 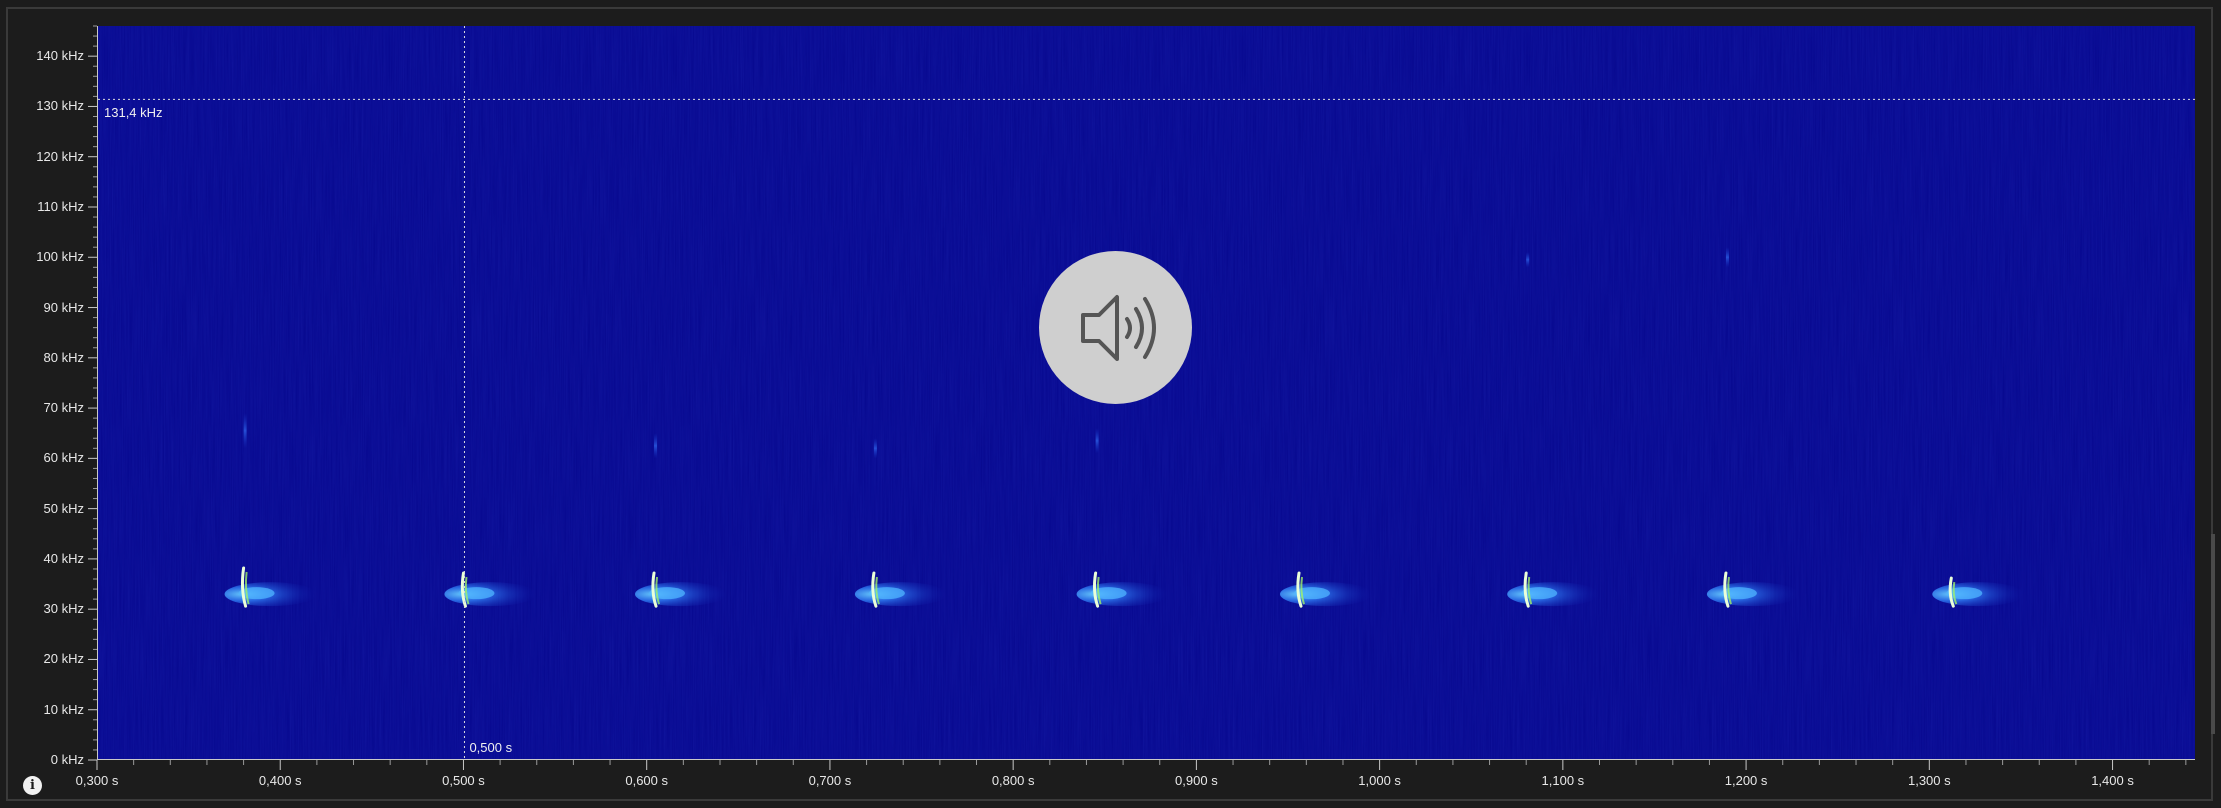 What do you see at coordinates (1746, 780) in the screenshot?
I see `x-tick-label: 1,200 s` at bounding box center [1746, 780].